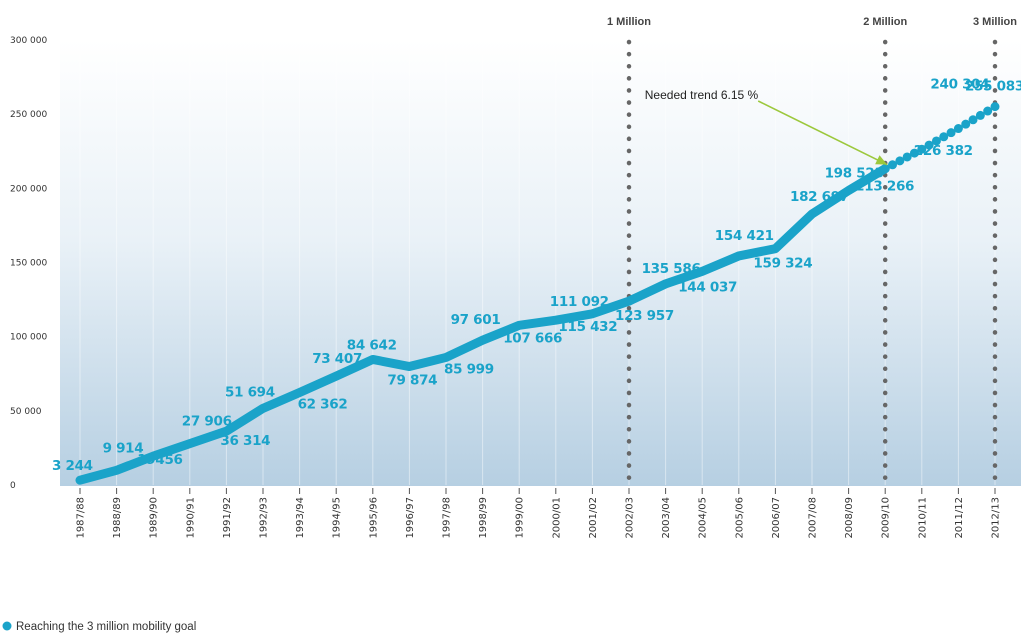 The image size is (1021, 635). Describe the element at coordinates (410, 518) in the screenshot. I see `x-tick-label: 1996/97` at that location.